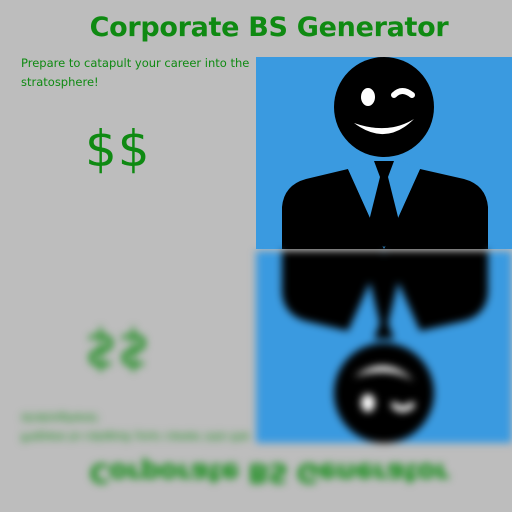 The image size is (512, 512). Describe the element at coordinates (436, 209) in the screenshot. I see `suit-right-icon` at that location.